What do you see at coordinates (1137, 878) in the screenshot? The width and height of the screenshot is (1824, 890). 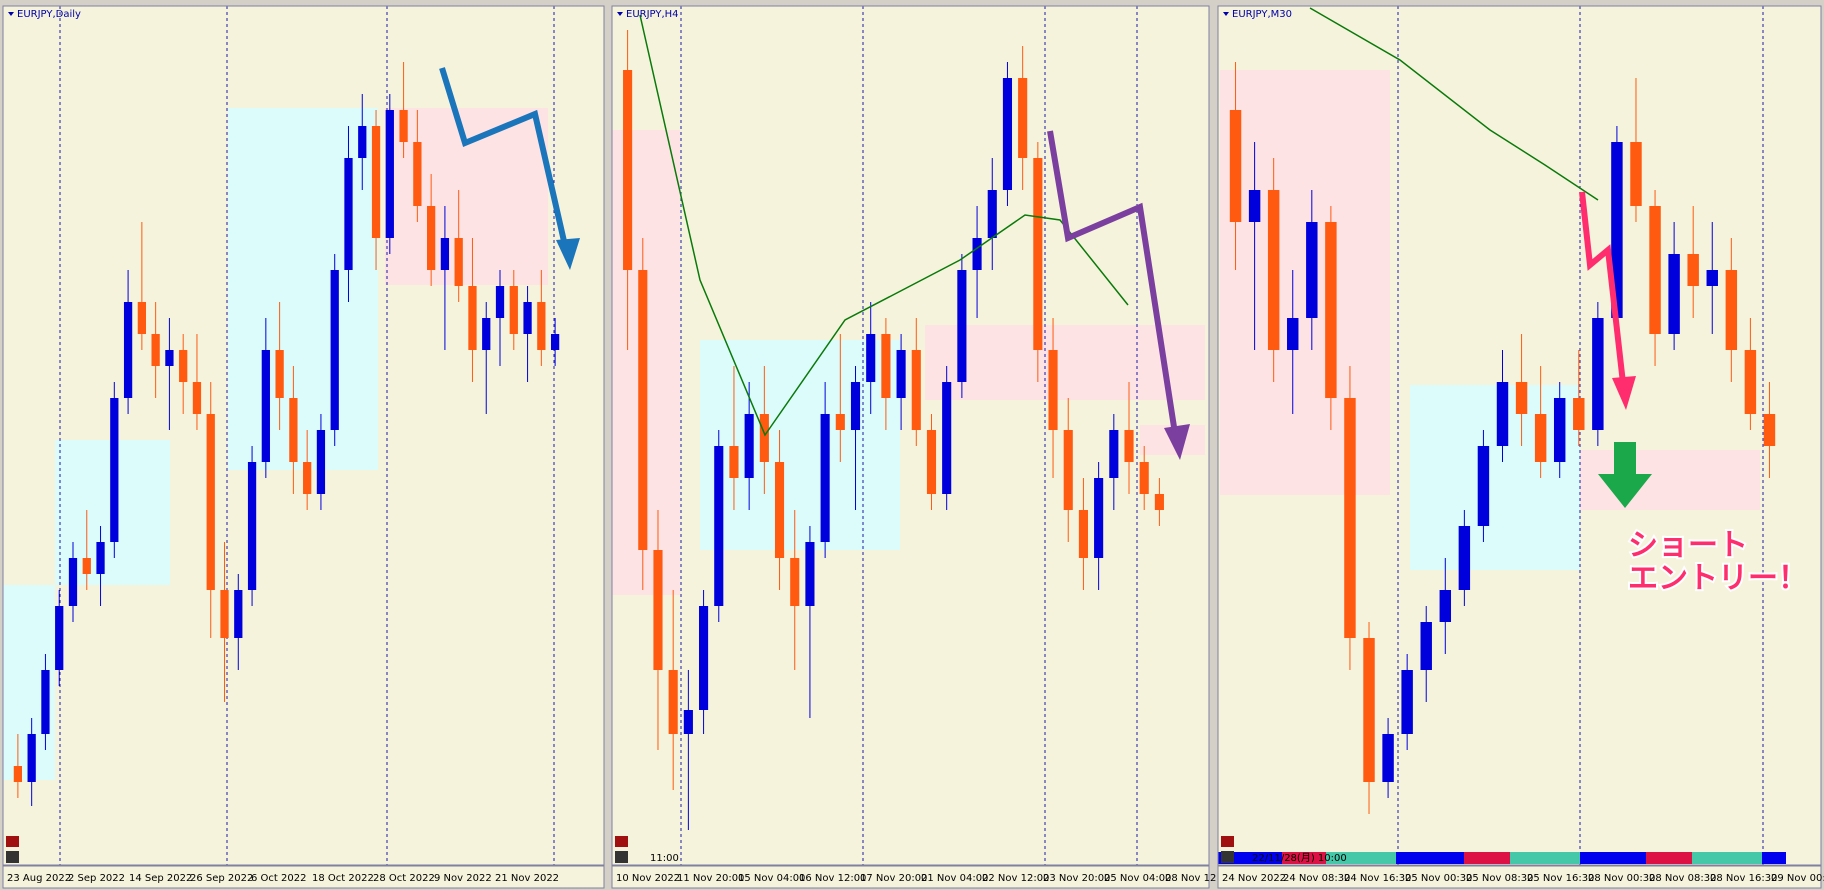 I see `x-tick-label: 25 Nov 04:00` at bounding box center [1137, 878].